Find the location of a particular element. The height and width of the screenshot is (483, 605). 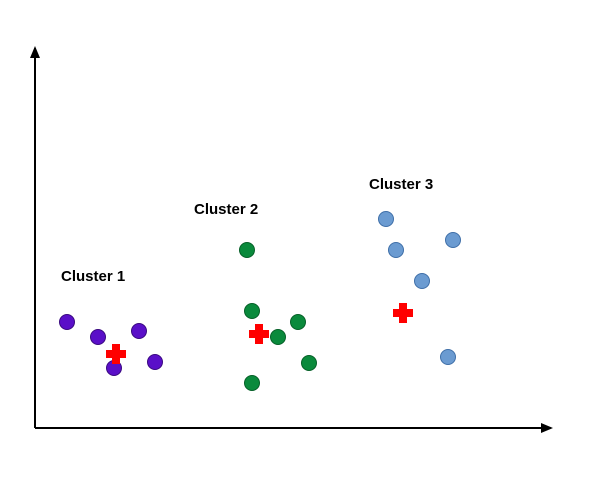

cluster-2-label: Cluster 2 is located at coordinates (226, 209).